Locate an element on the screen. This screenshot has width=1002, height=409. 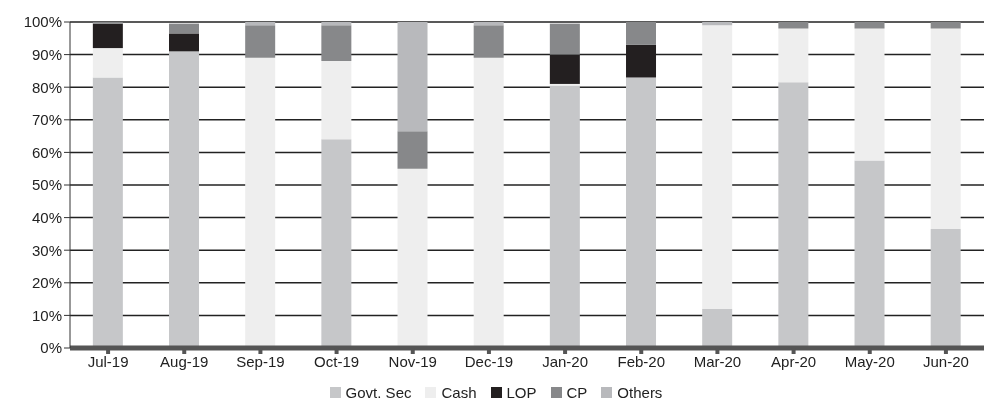
y-tick-label: 90% is located at coordinates (46, 54).